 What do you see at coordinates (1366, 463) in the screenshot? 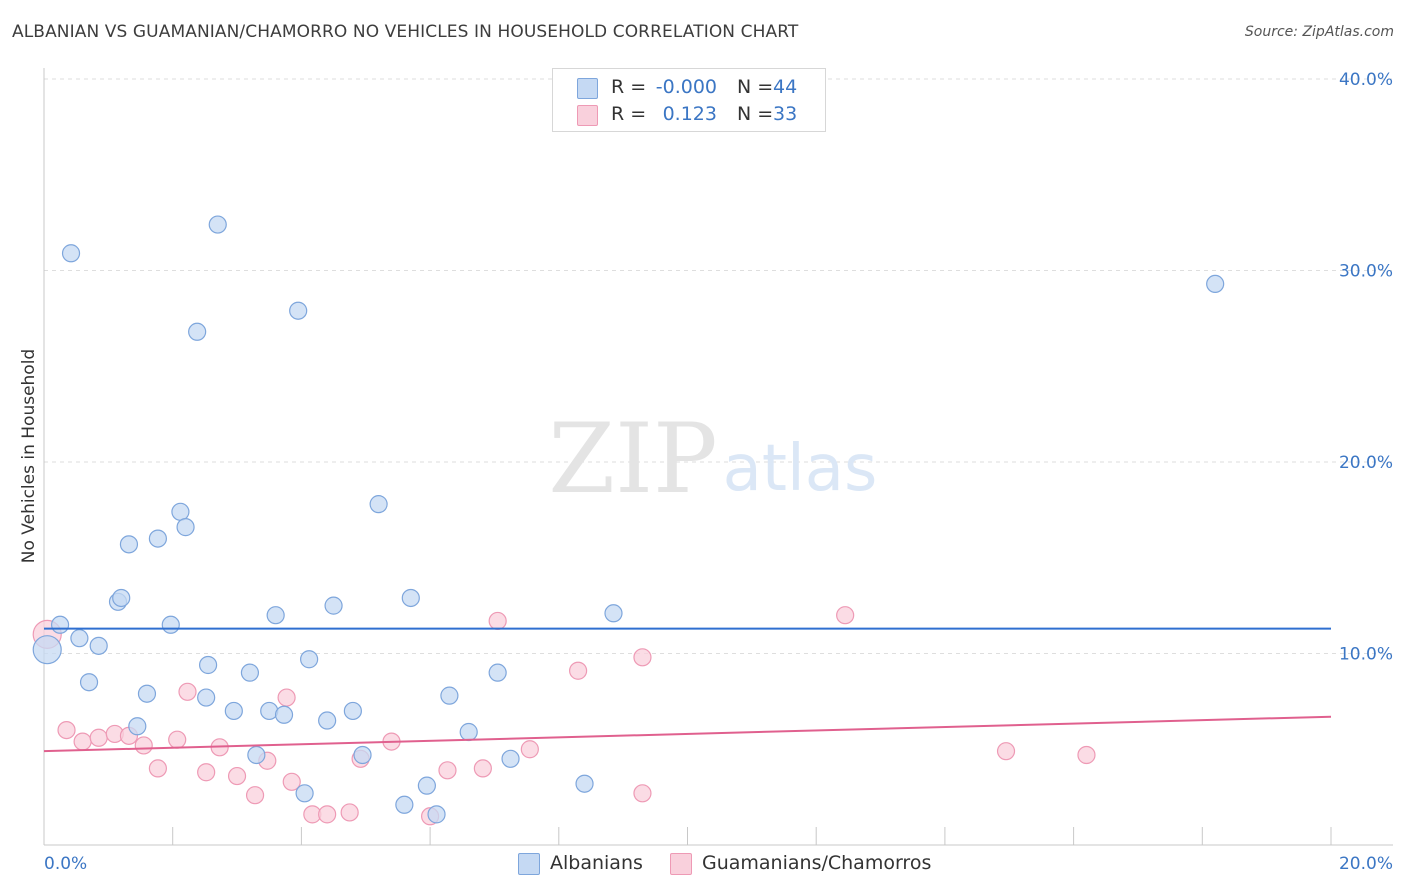
I see `y-tick-label: 20.0%` at bounding box center [1366, 463].